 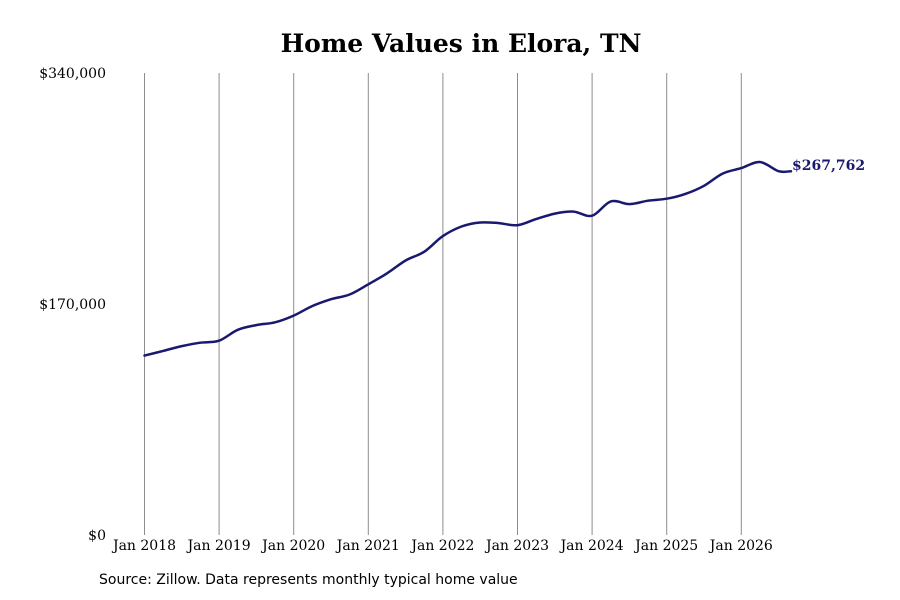 I want to click on y-tick-label: $0, so click(x=97, y=536).